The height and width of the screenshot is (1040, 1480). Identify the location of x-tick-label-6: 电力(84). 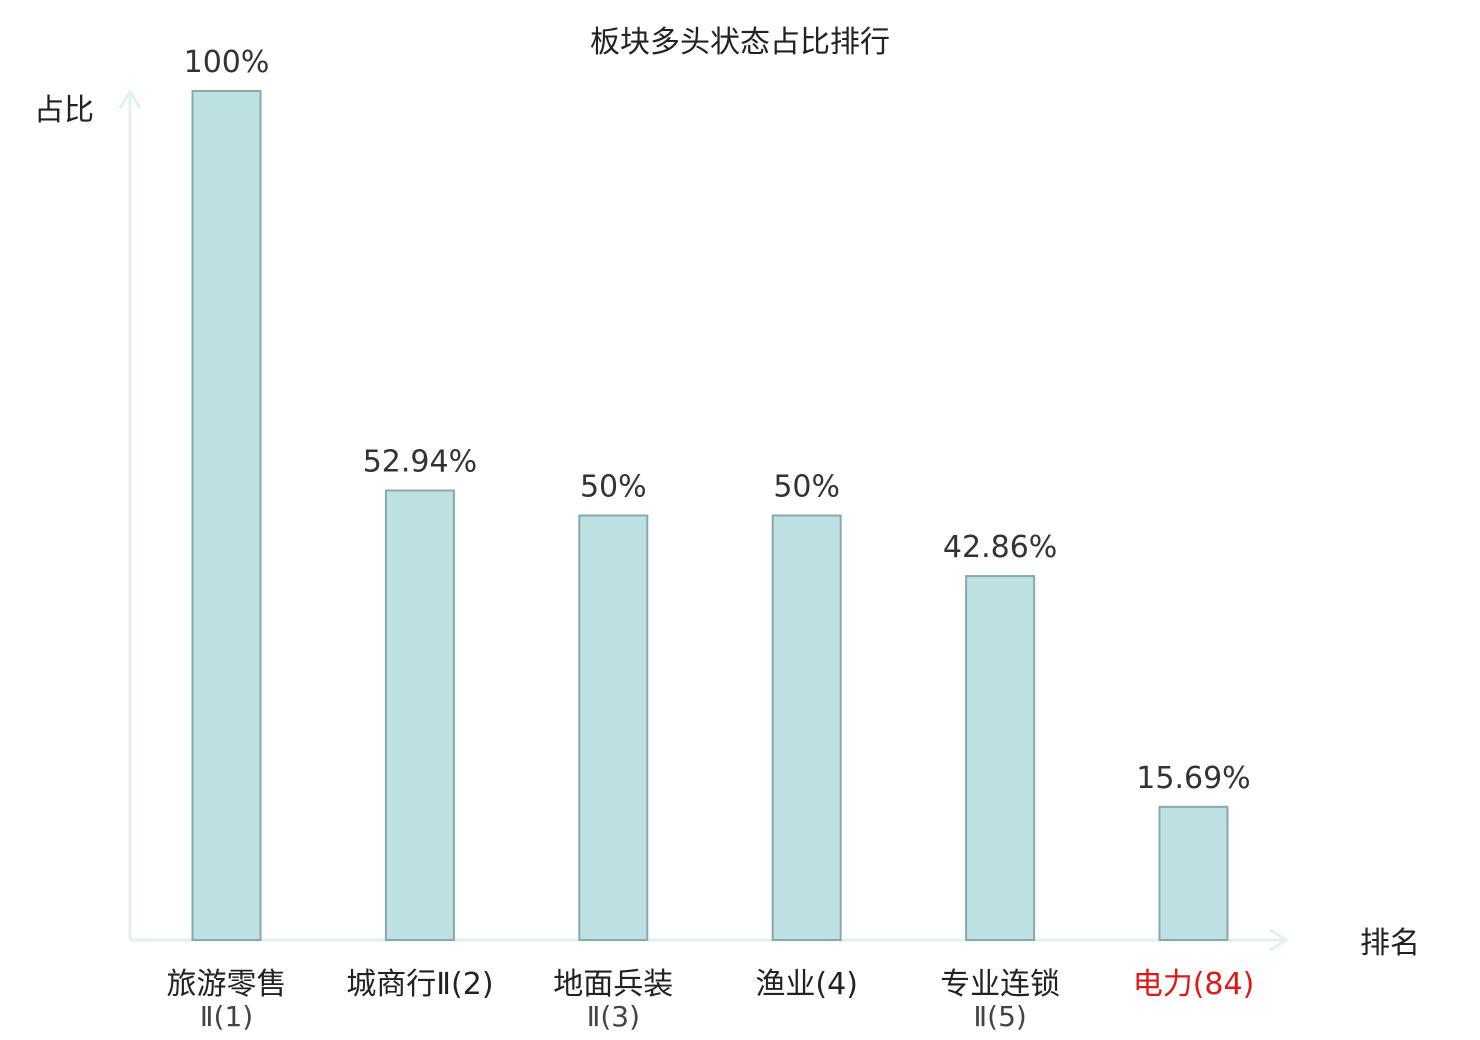
(1194, 984).